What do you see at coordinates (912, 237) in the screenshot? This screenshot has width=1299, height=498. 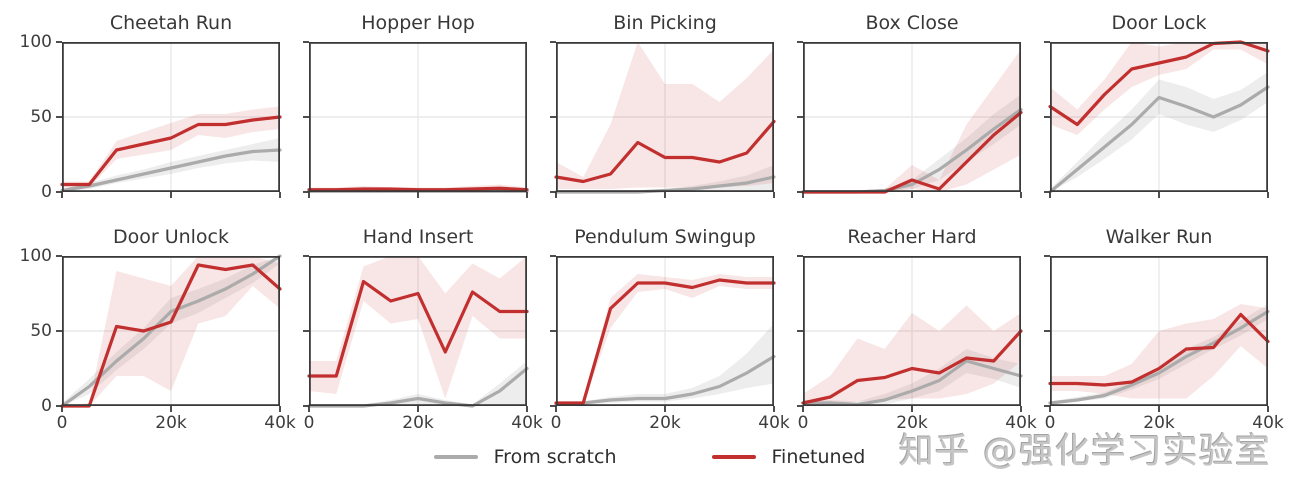 I see `subplot-title: Reacher Hard` at bounding box center [912, 237].